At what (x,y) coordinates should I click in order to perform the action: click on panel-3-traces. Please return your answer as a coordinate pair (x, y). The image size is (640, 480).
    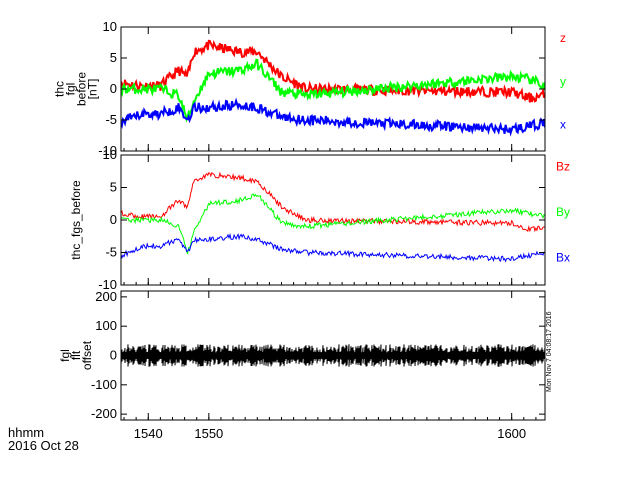
    Looking at the image, I should click on (333, 355).